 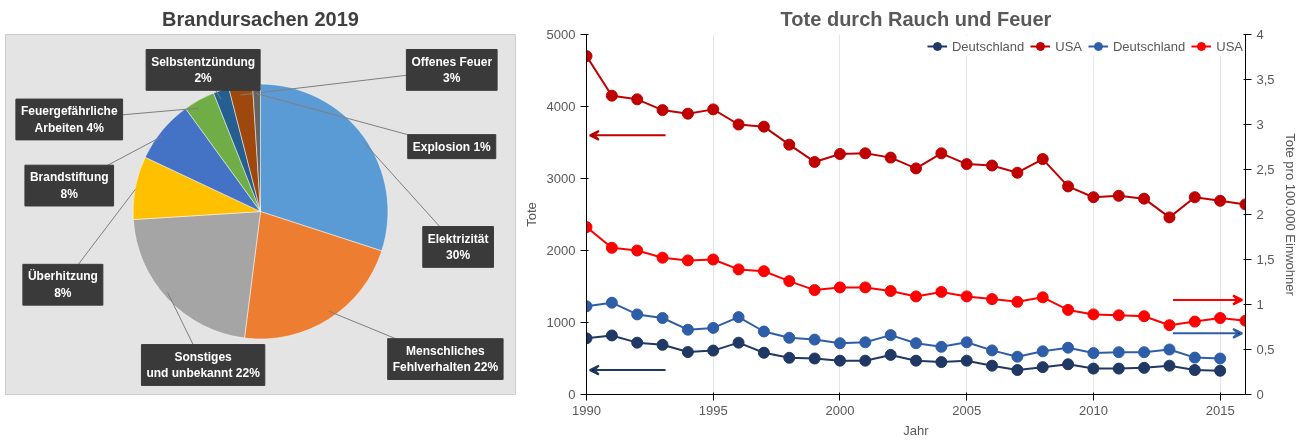 What do you see at coordinates (69, 177) in the screenshot?
I see `slice-label: Brandstiftung` at bounding box center [69, 177].